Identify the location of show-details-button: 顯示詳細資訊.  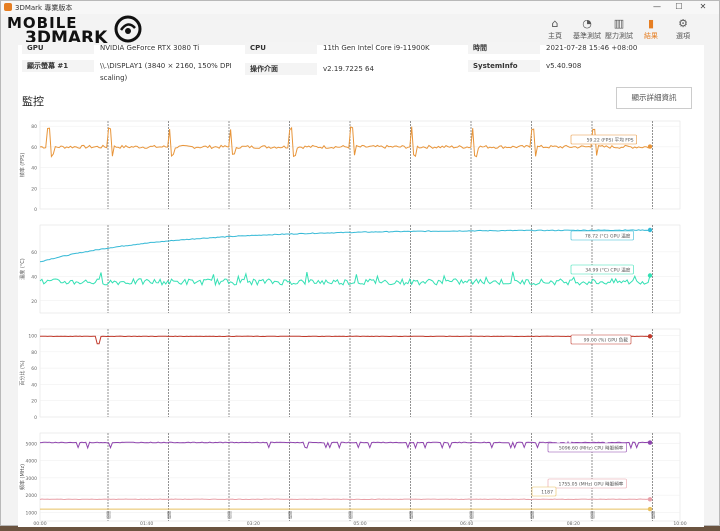
(654, 98).